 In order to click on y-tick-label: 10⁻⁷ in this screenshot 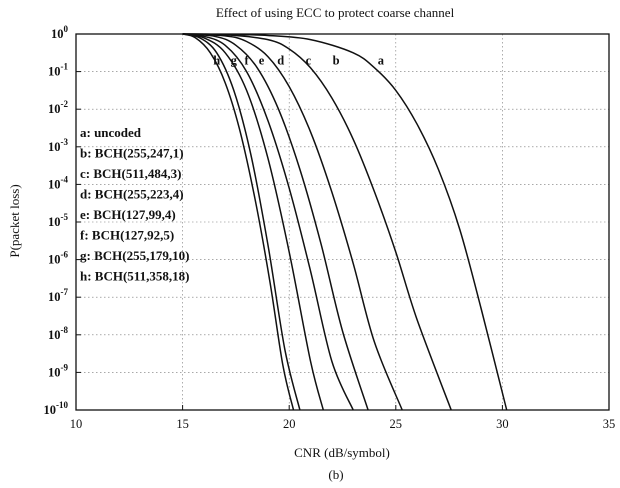, I will do `click(58, 295)`.